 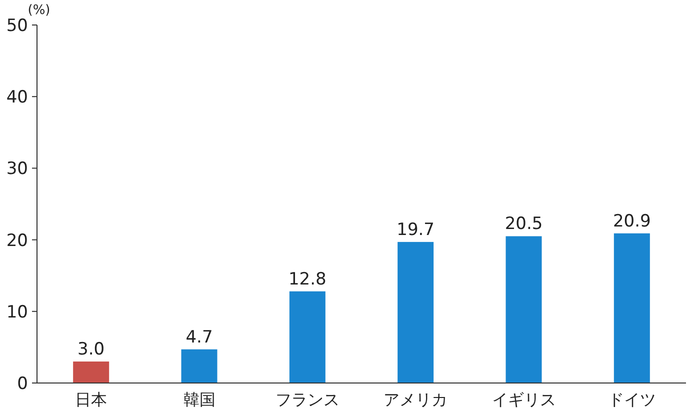 What do you see at coordinates (17, 169) in the screenshot?
I see `y-tick-label: 30` at bounding box center [17, 169].